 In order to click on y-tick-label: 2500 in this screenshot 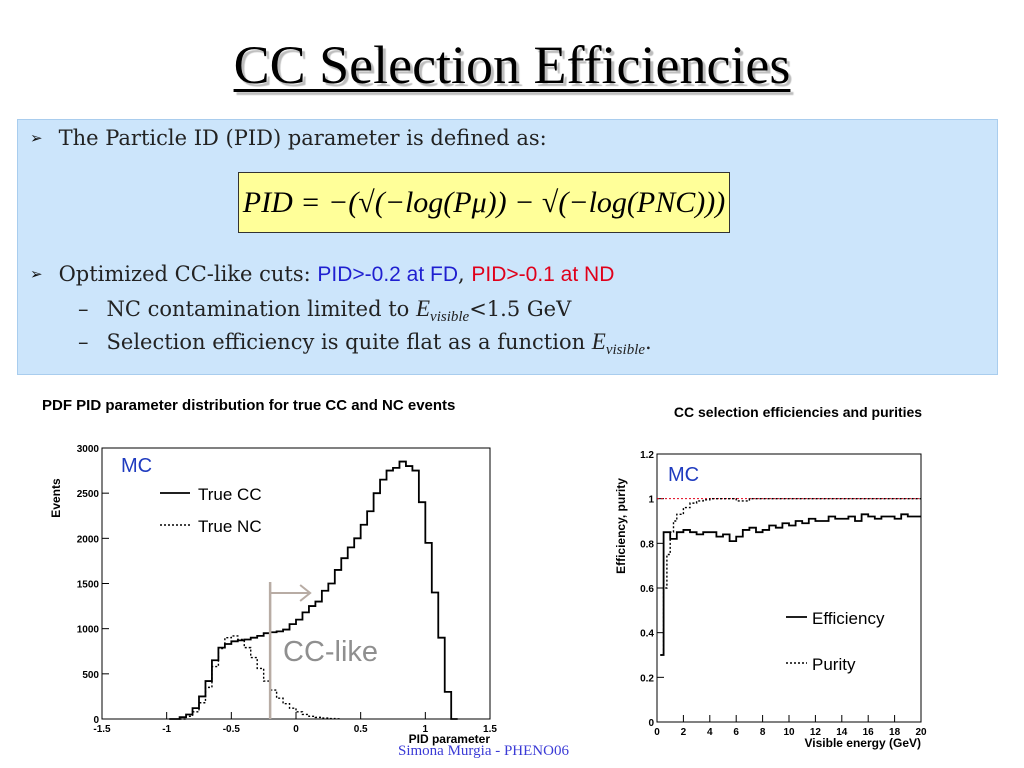, I will do `click(88, 494)`.